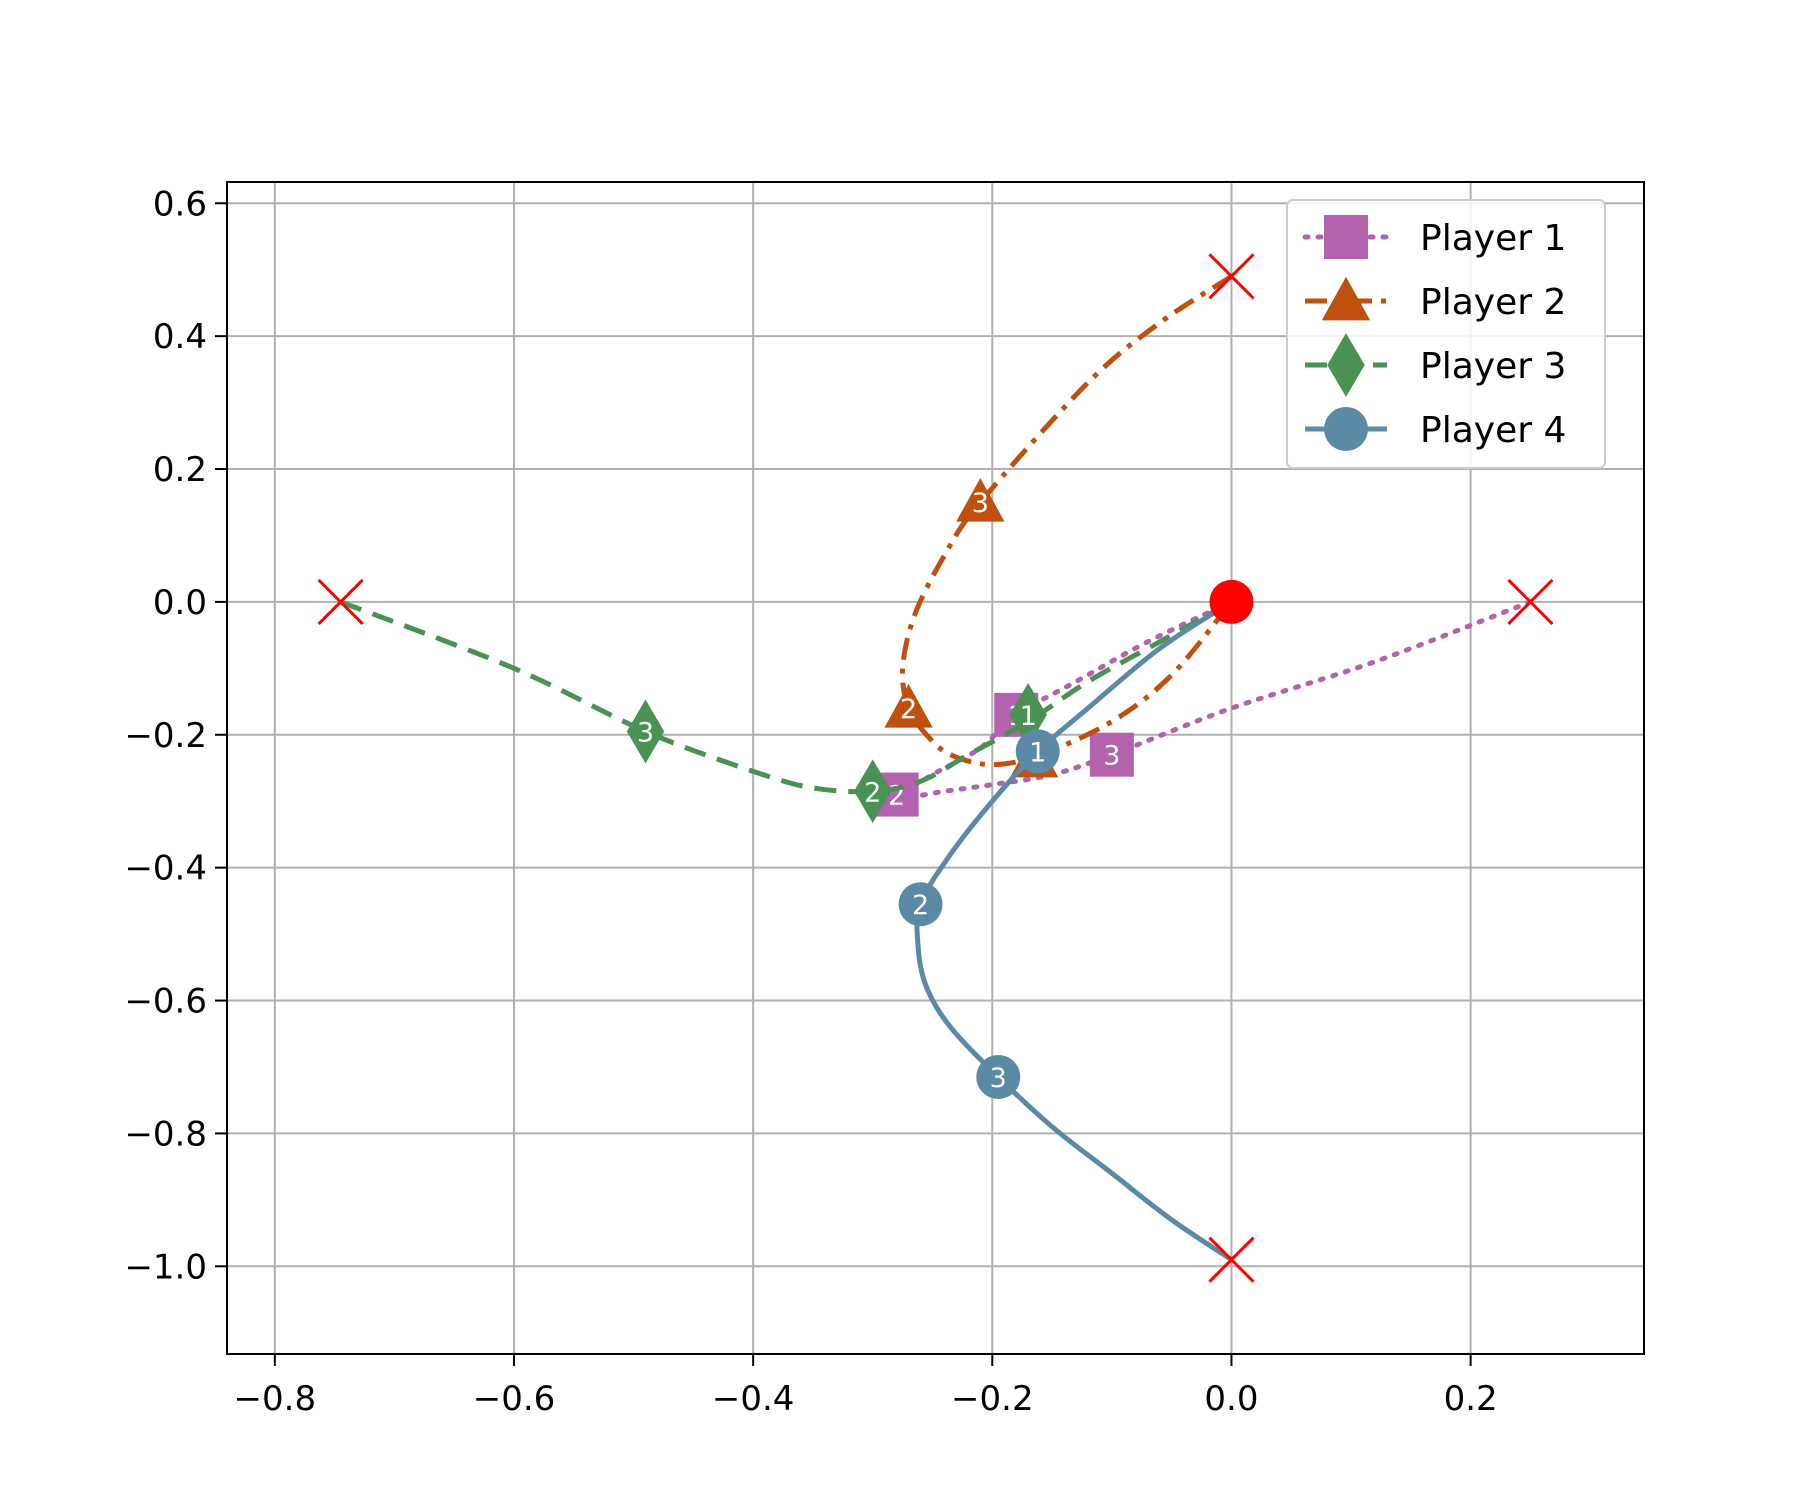 The image size is (1800, 1500). What do you see at coordinates (165, 1134) in the screenshot?
I see `y-tick-label: −0.8` at bounding box center [165, 1134].